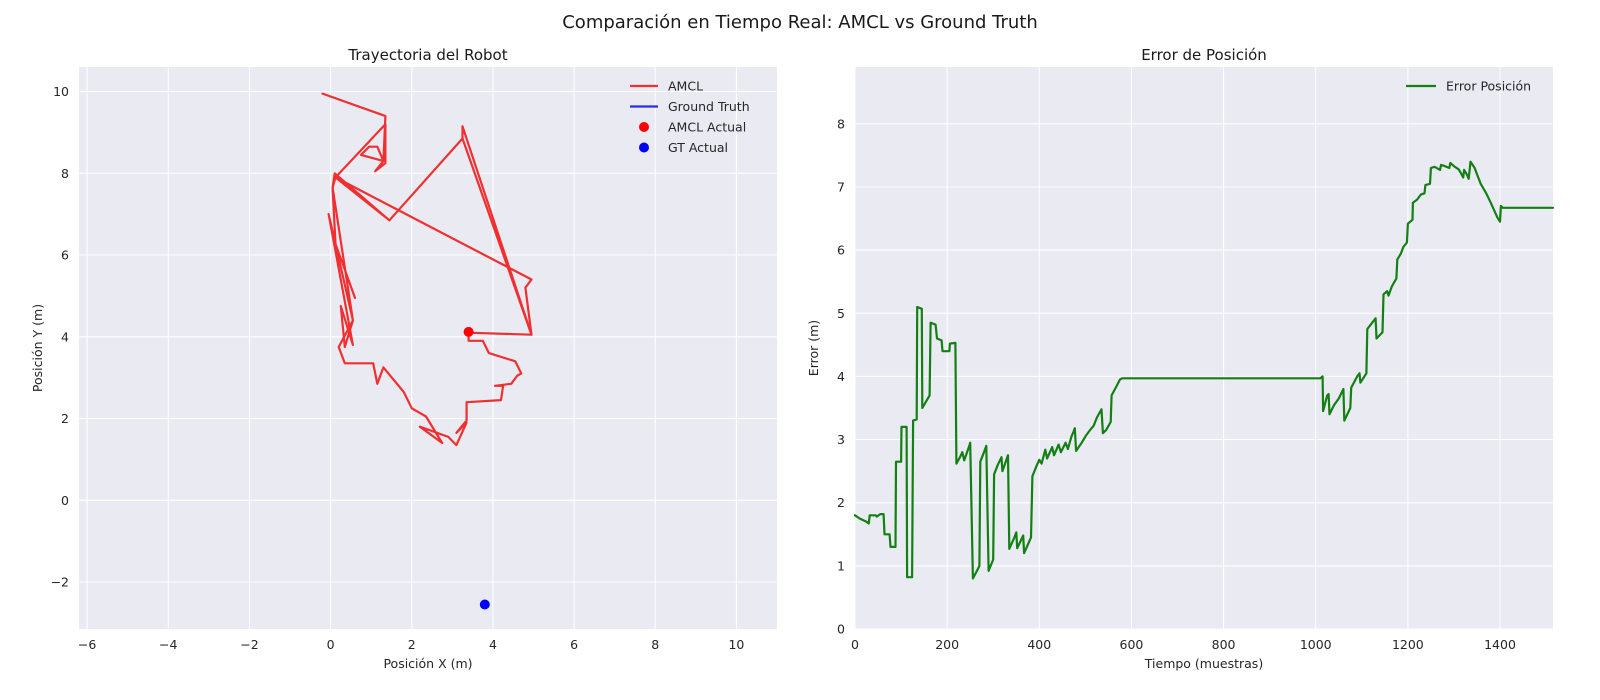 The image size is (1600, 700). What do you see at coordinates (60, 581) in the screenshot?
I see `y-tick-label: −2` at bounding box center [60, 581].